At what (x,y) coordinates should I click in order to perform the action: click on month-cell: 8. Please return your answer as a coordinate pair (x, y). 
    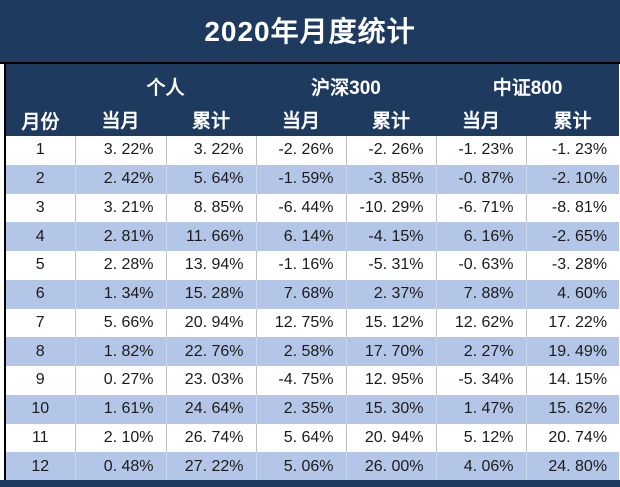
    Looking at the image, I should click on (40, 351).